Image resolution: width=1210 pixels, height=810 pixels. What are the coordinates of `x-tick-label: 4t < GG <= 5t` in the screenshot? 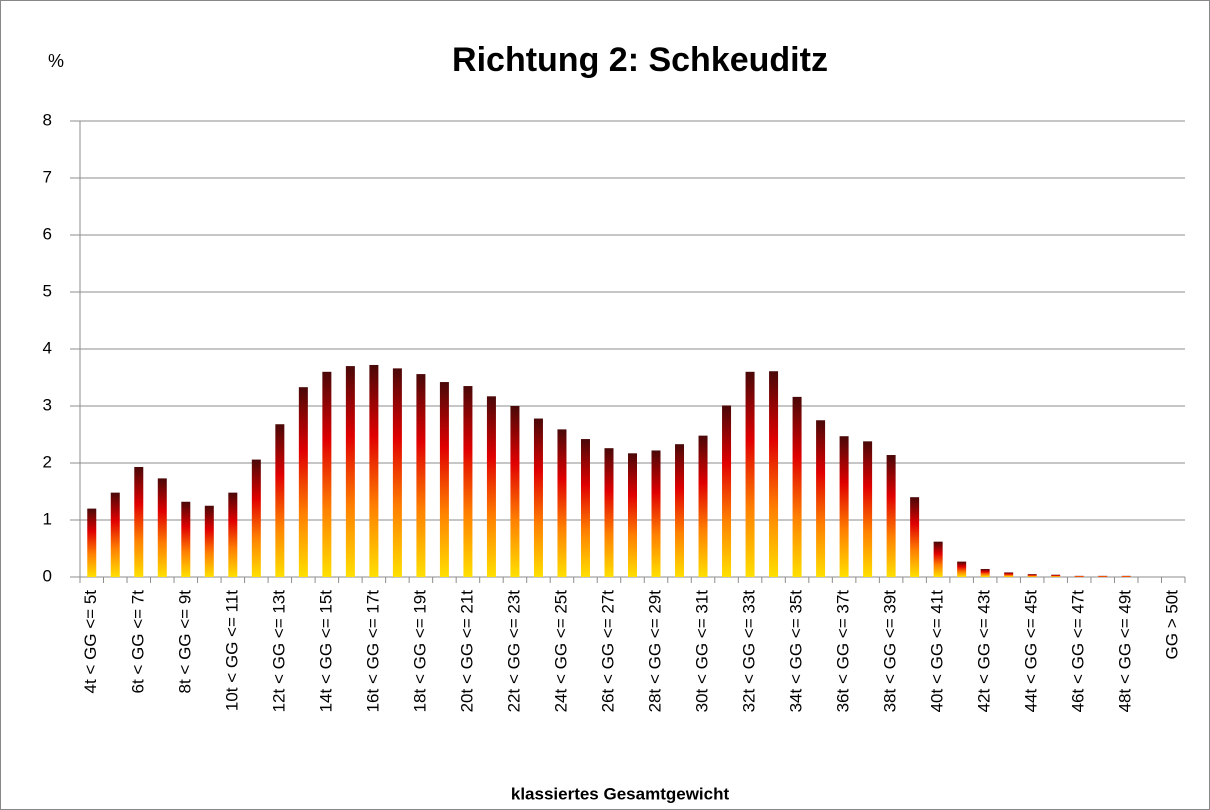 It's located at (90, 642).